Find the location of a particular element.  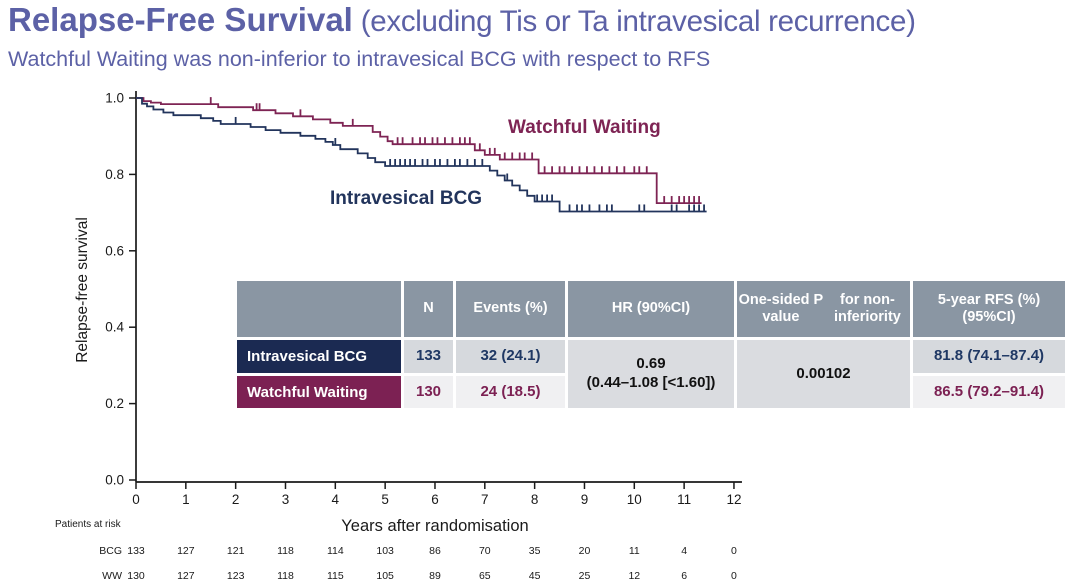

cell-ww-events: 24 (18.5) is located at coordinates (510, 392).